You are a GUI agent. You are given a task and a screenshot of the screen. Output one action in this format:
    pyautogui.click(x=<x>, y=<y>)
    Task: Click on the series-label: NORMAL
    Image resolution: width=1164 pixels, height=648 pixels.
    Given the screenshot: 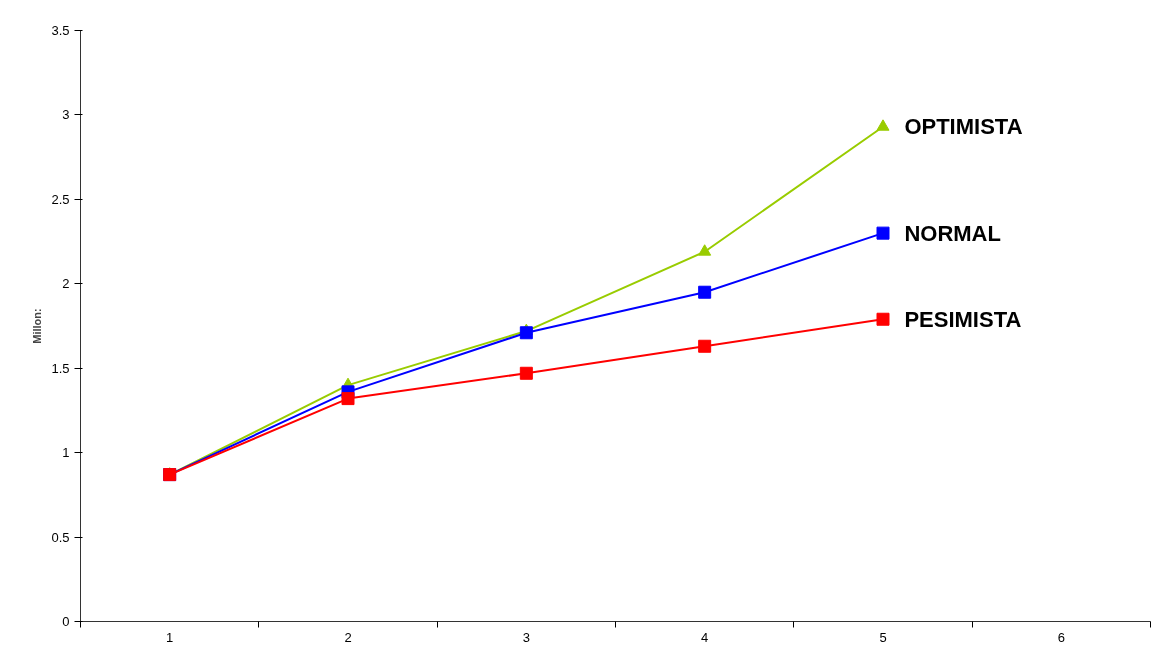 What is the action you would take?
    pyautogui.click(x=952, y=233)
    